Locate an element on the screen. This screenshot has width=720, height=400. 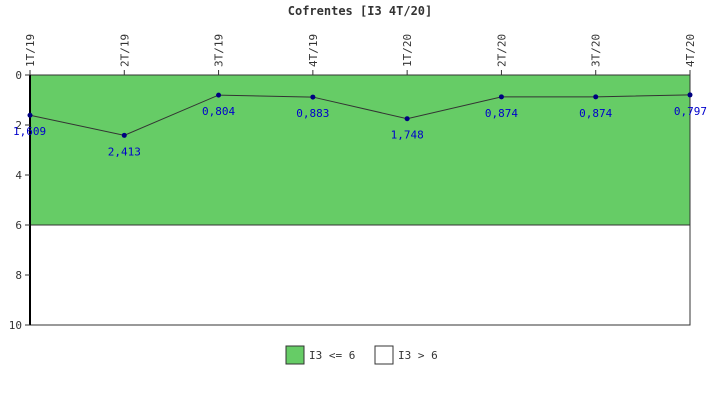
y-tick-label: 8 is located at coordinates (18, 275).